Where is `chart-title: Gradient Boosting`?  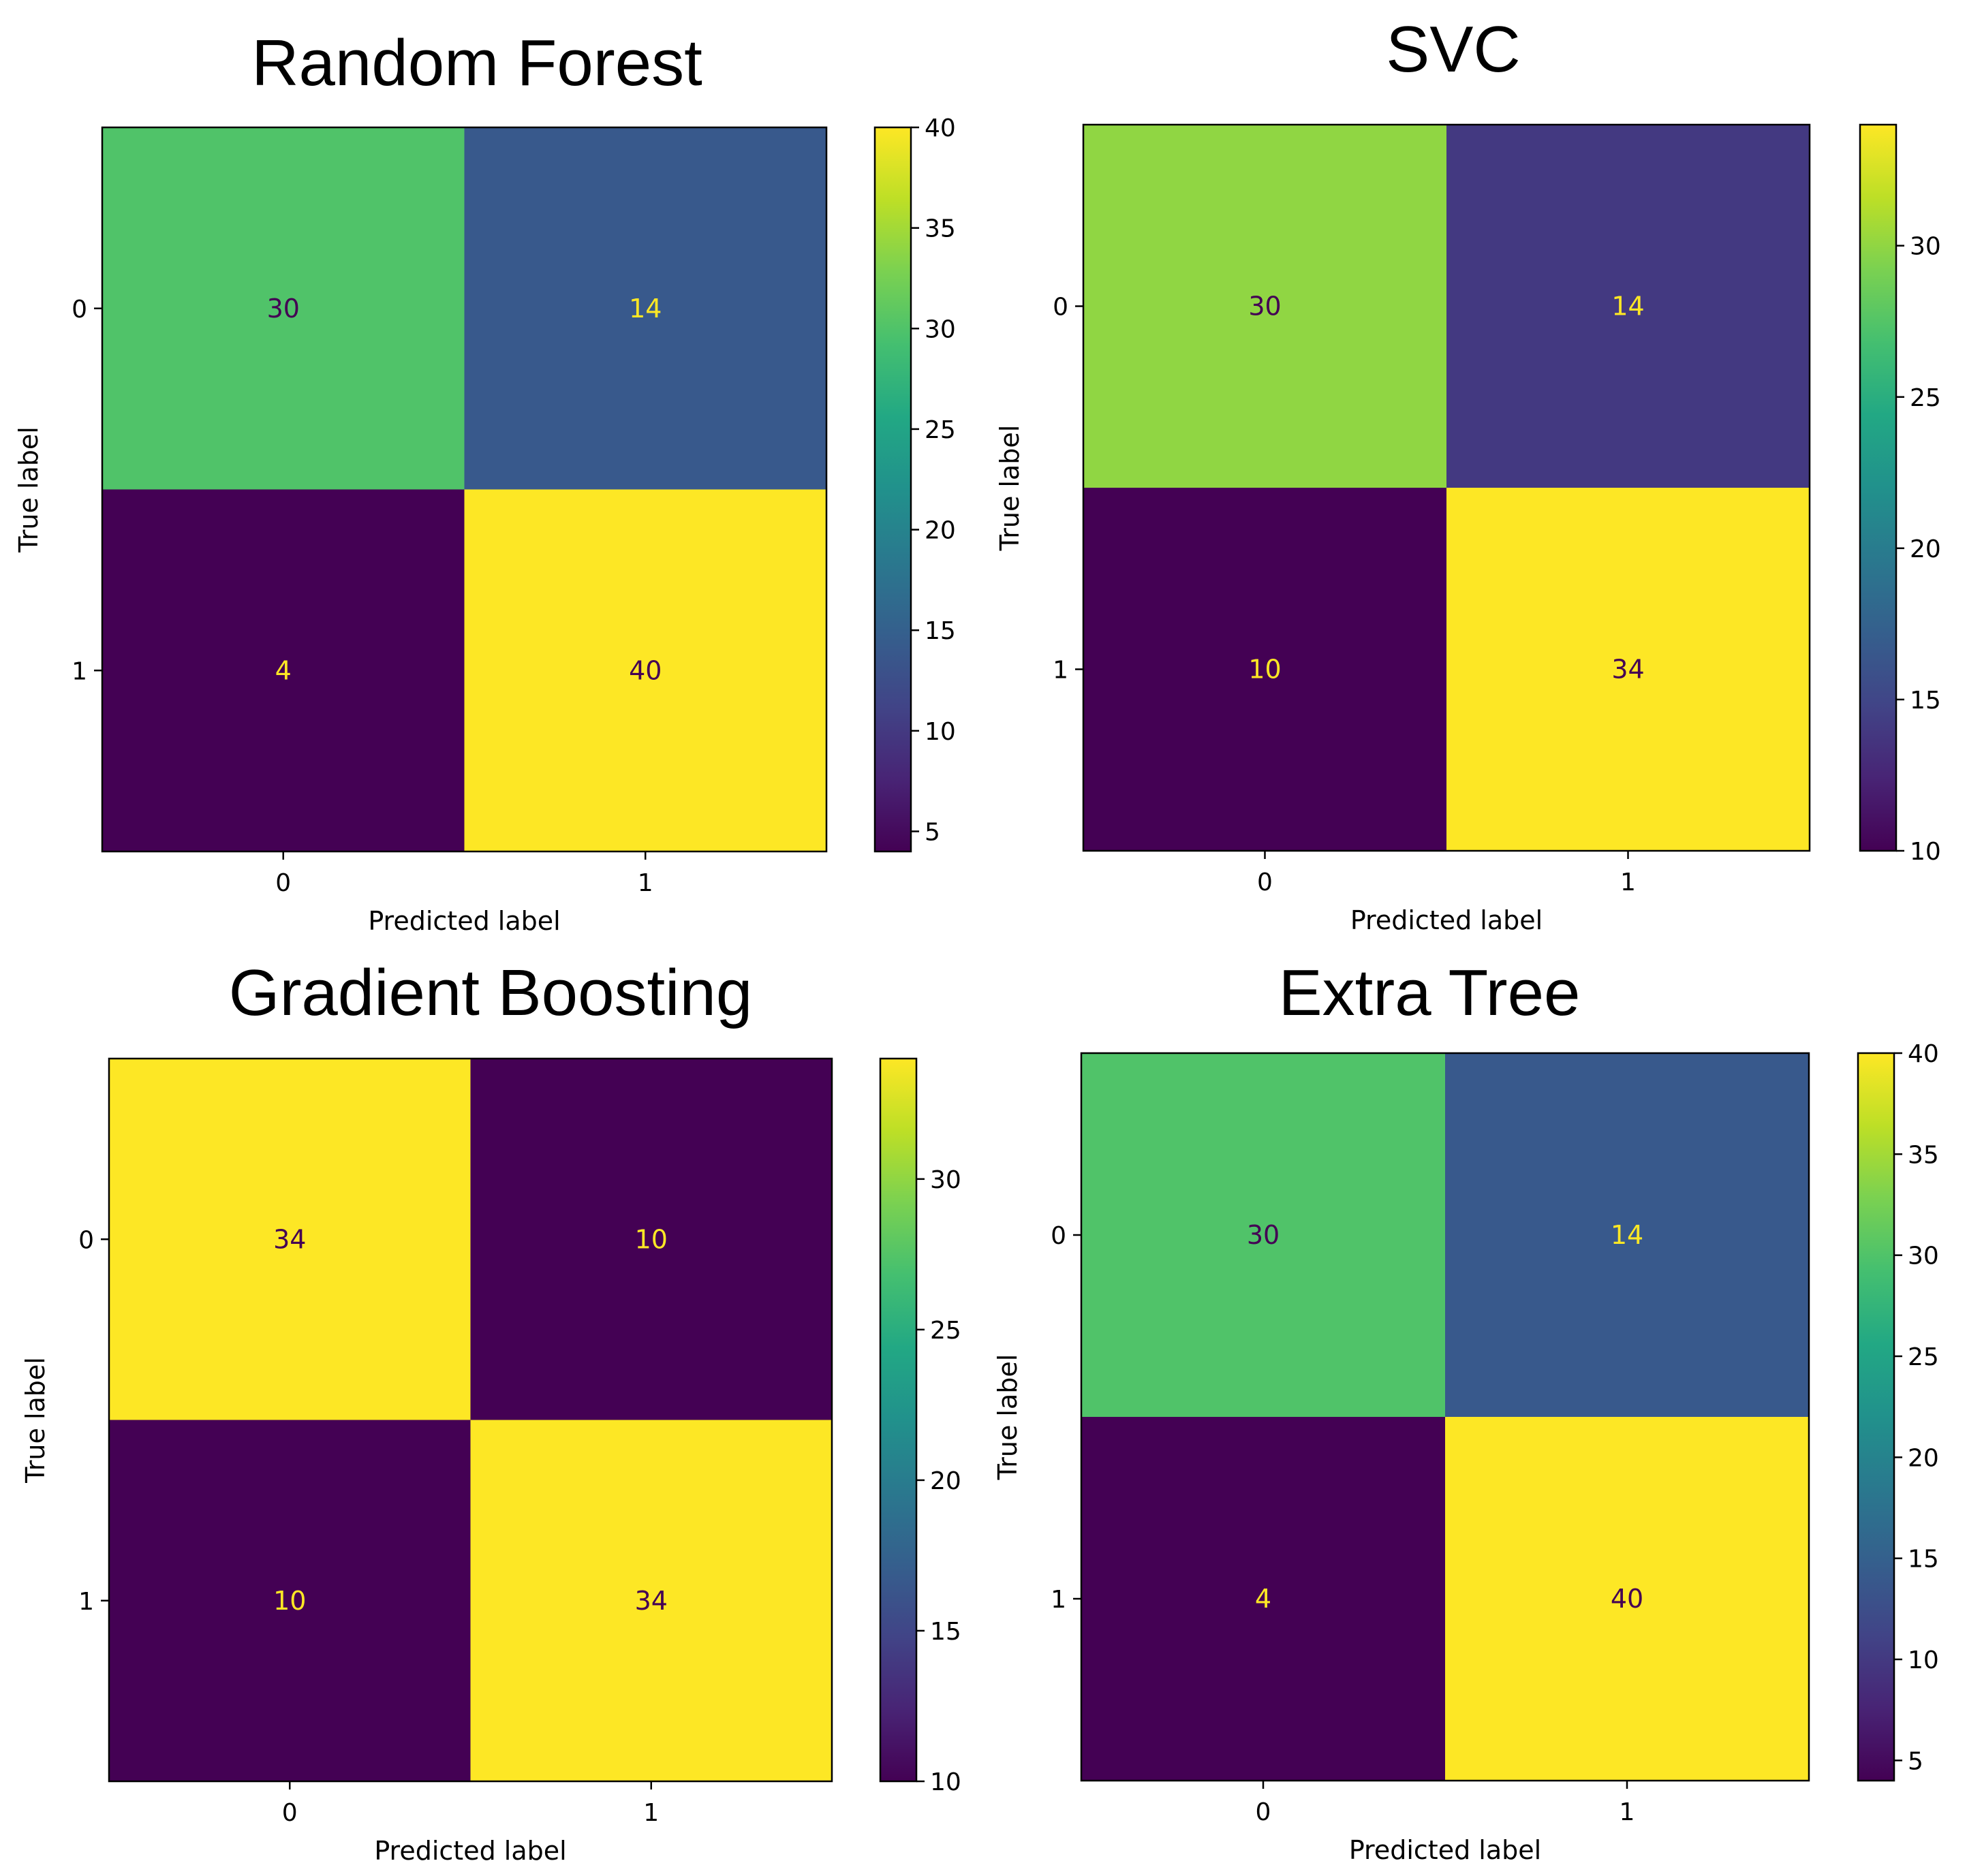
chart-title: Gradient Boosting is located at coordinates (490, 992).